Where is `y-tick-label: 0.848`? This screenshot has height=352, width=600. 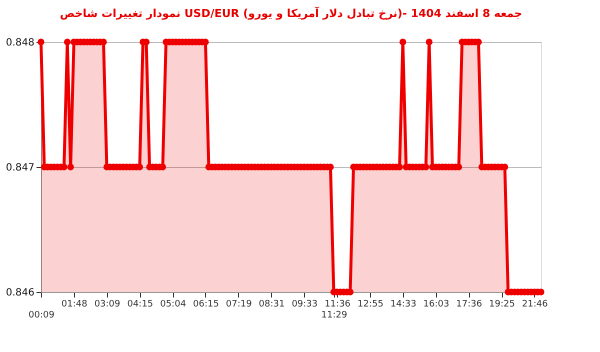 y-tick-label: 0.848 is located at coordinates (20, 43).